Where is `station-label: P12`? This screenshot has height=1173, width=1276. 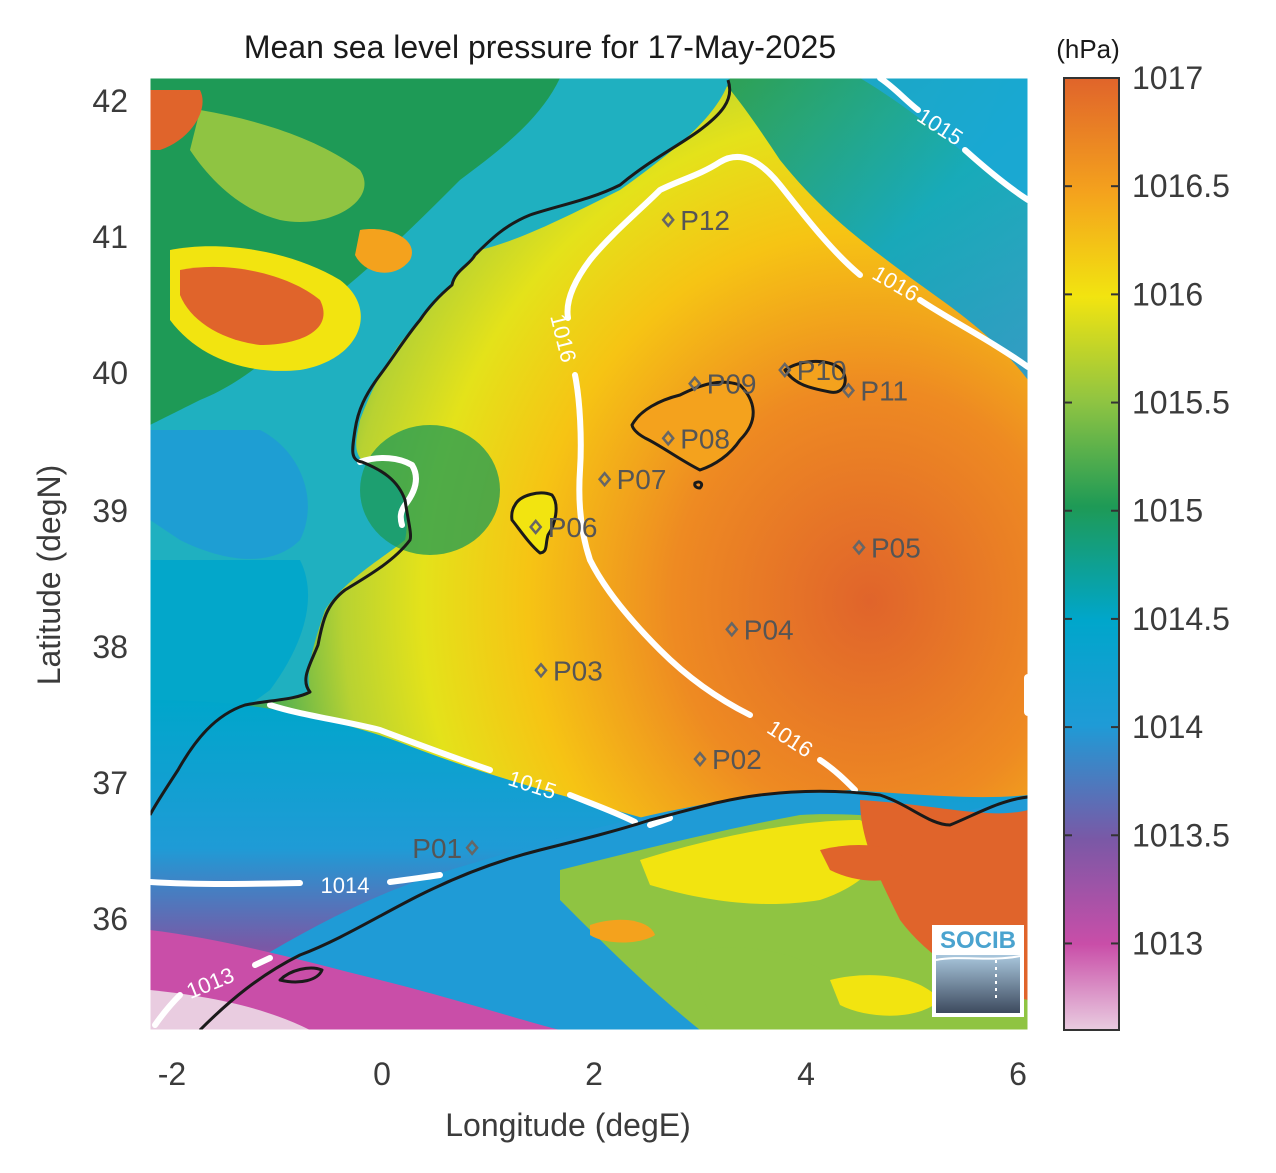 station-label: P12 is located at coordinates (705, 220).